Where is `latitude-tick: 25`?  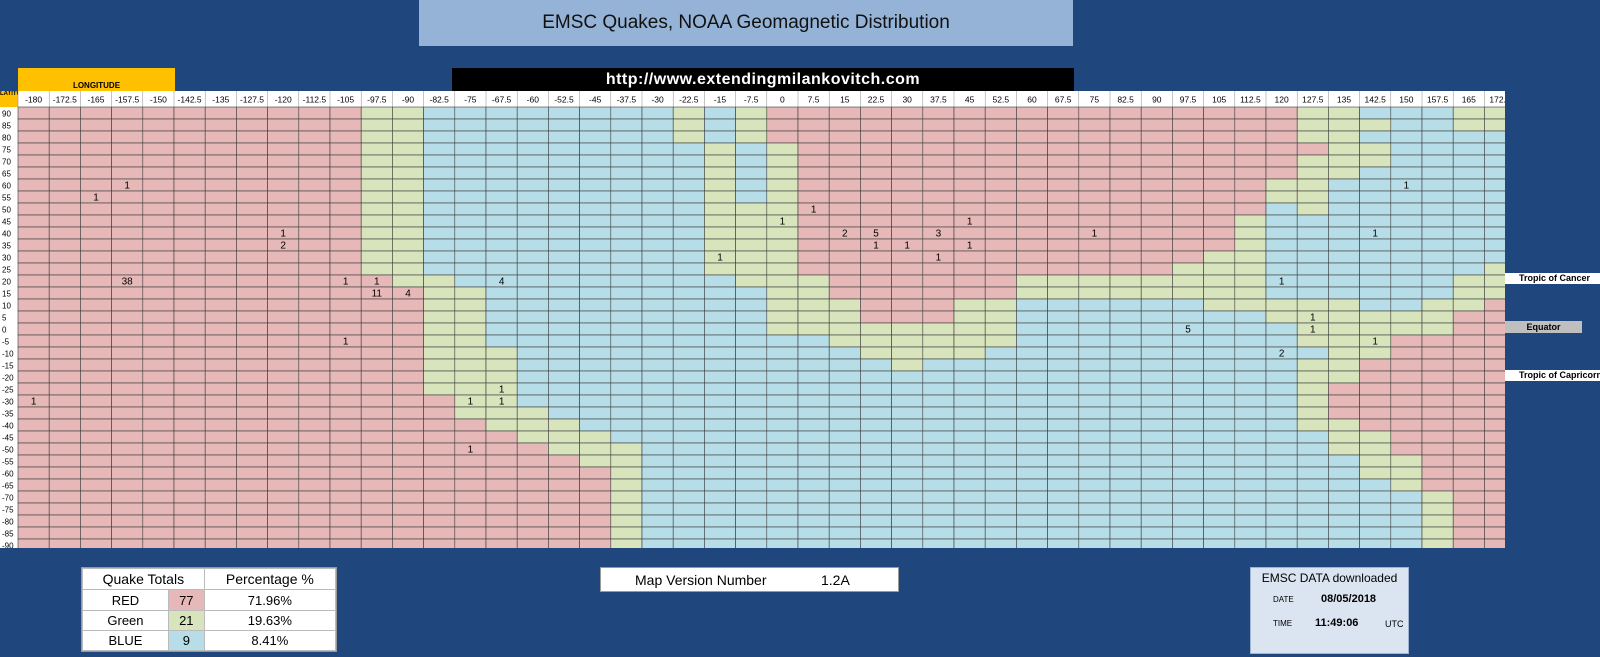
latitude-tick: 25 is located at coordinates (6, 270).